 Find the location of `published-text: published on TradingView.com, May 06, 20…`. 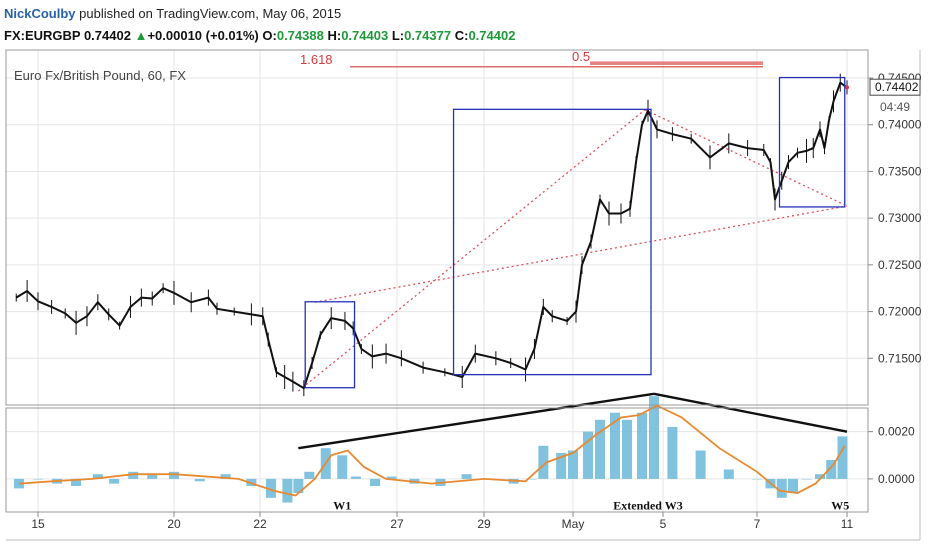

published-text: published on TradingView.com, May 06, 20… is located at coordinates (210, 13).